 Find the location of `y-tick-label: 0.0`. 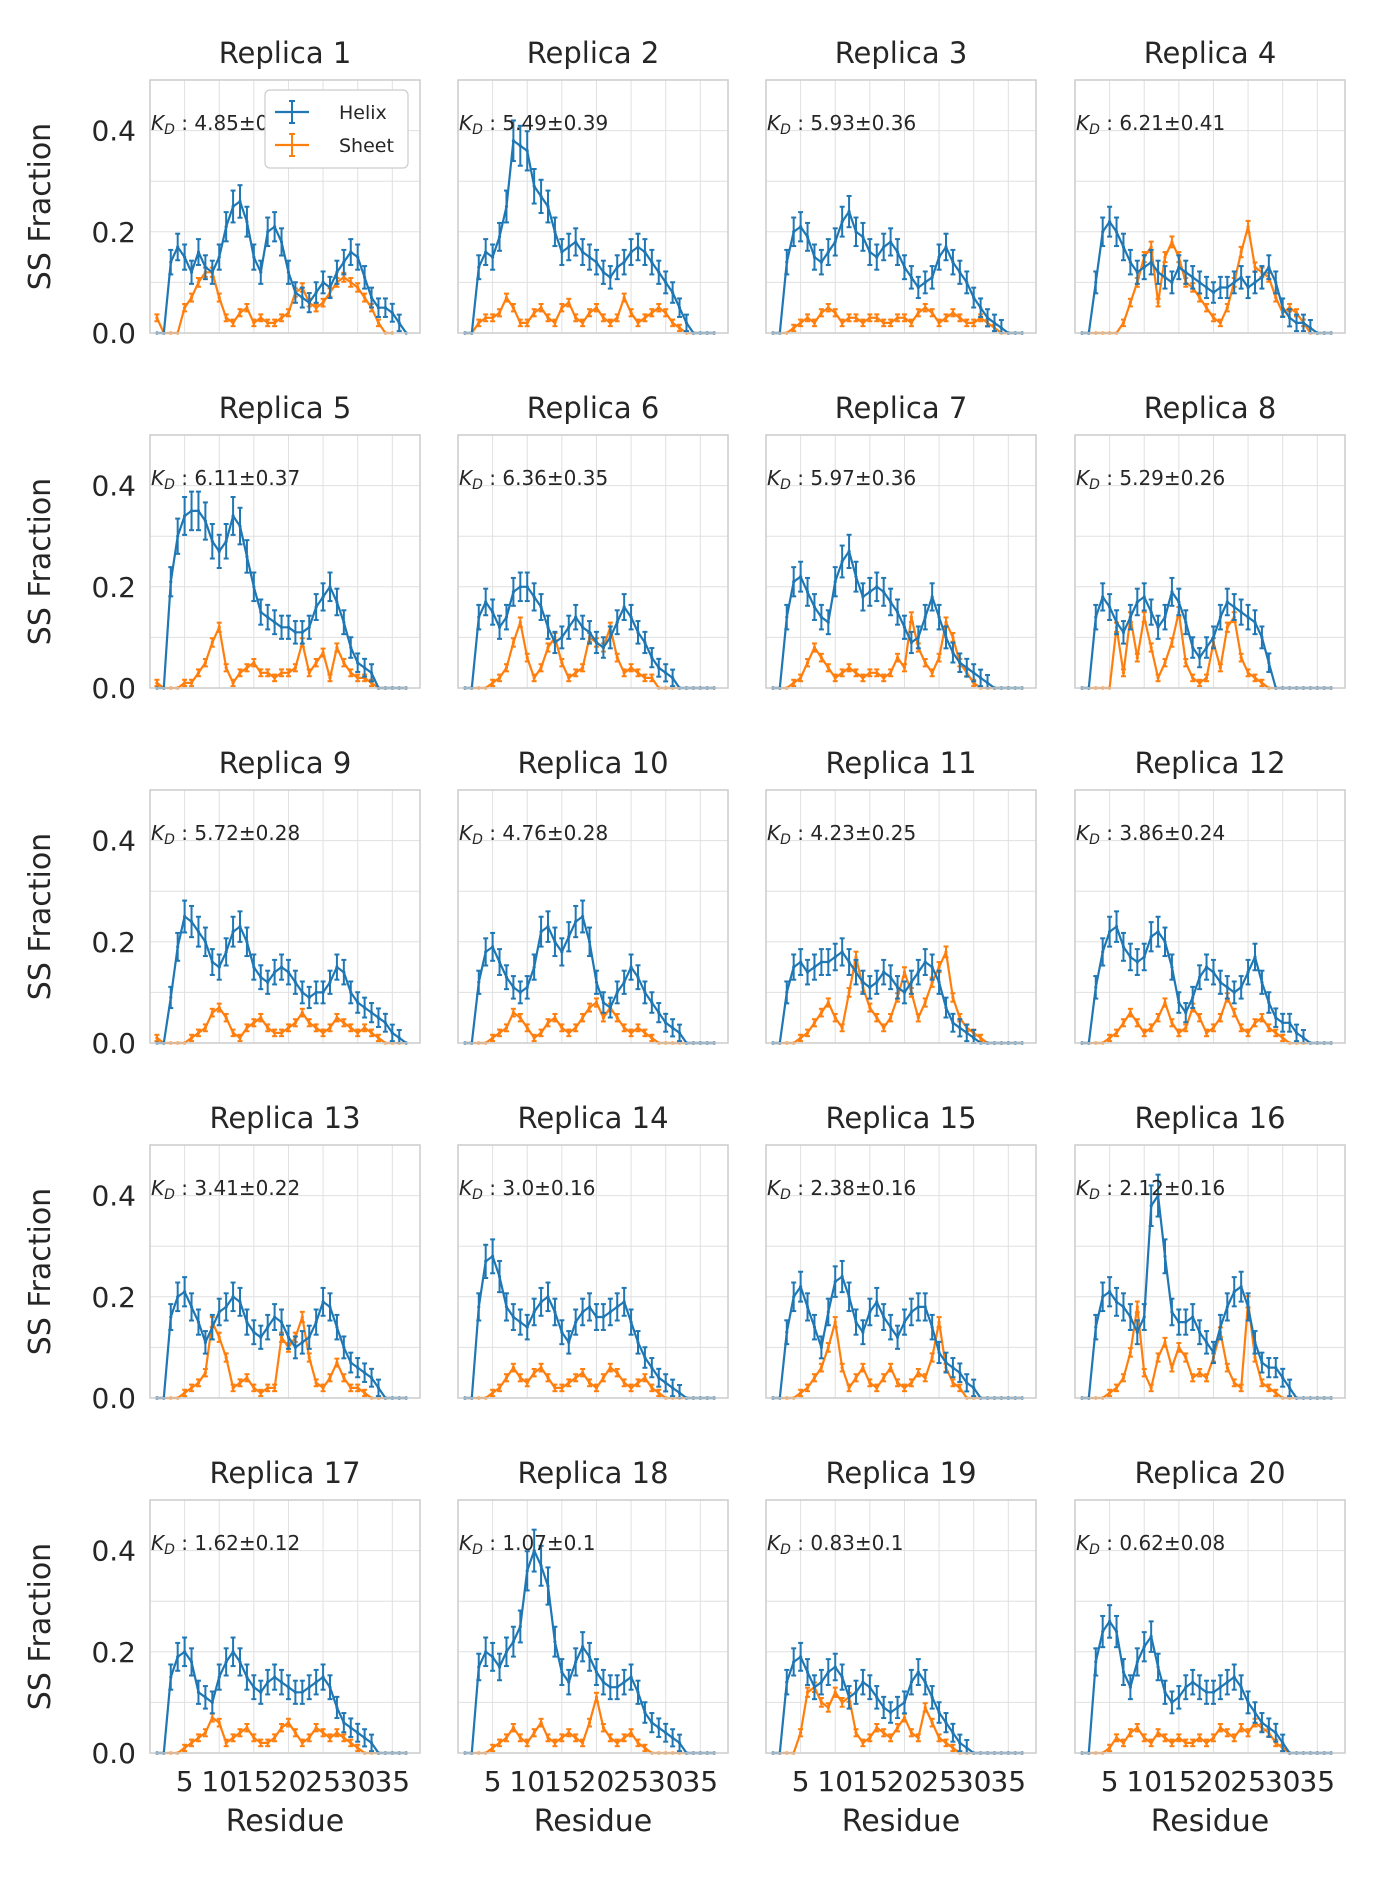

y-tick-label: 0.0 is located at coordinates (113, 333).